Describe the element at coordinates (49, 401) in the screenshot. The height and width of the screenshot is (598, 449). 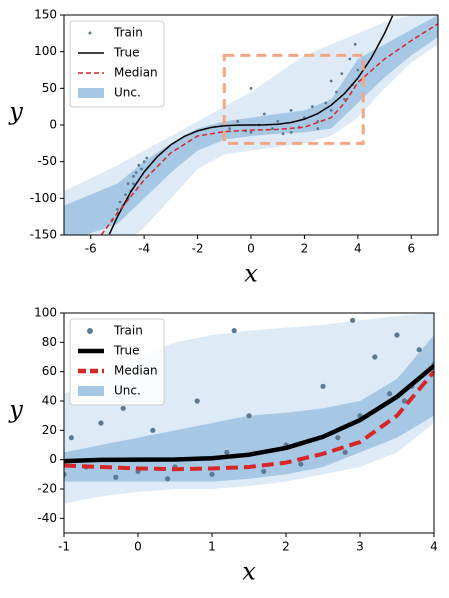
I see `y-tick-label: 40` at that location.